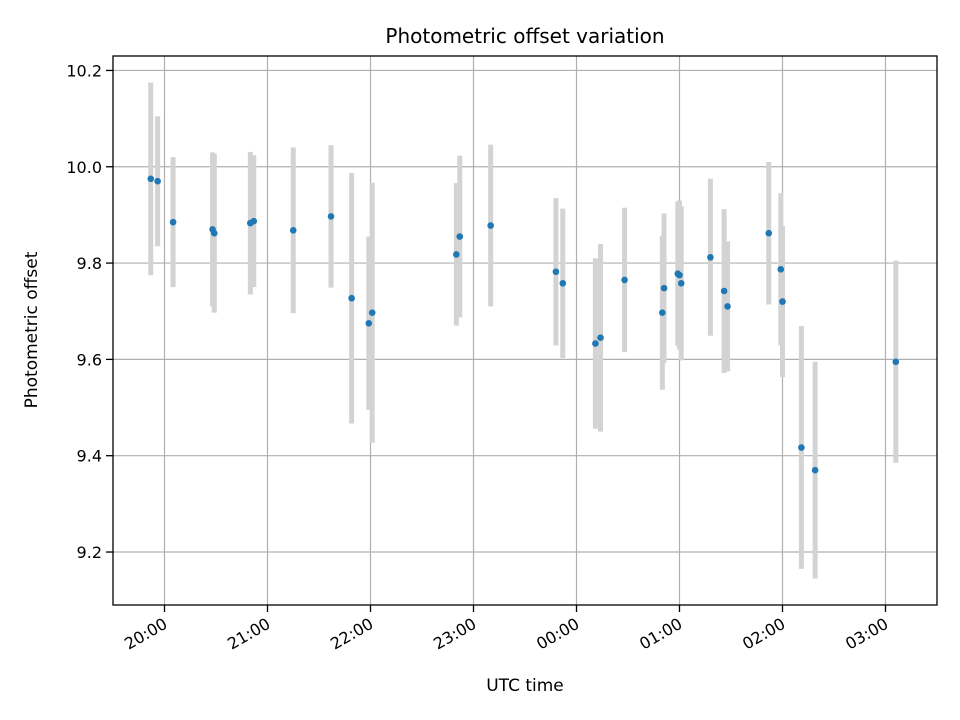 This screenshot has width=960, height=720. I want to click on y-tick-label: 9.8, so click(89, 263).